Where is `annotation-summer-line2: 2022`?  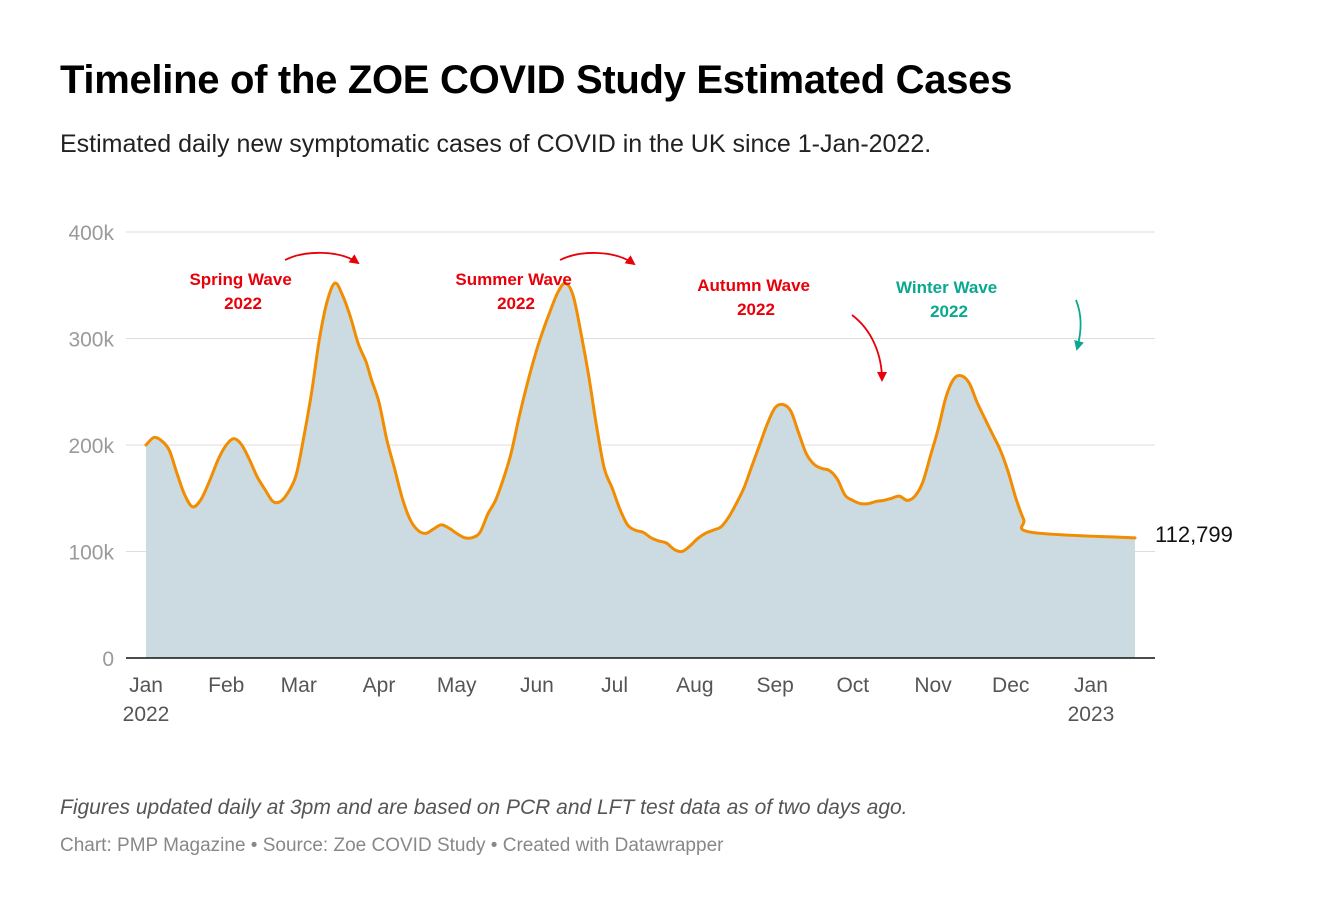
annotation-summer-line2: 2022 is located at coordinates (516, 303).